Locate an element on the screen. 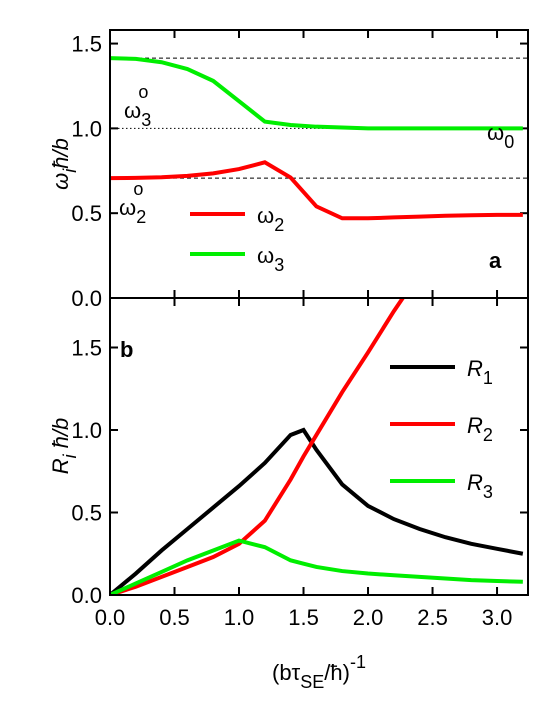  y-axis-label: ωiħ/b is located at coordinates (64, 164).